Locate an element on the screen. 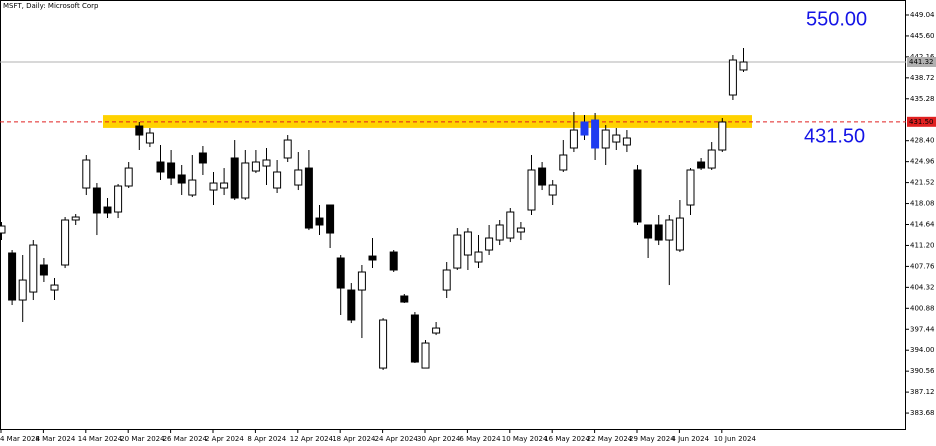  y-tick-label: 414.64 is located at coordinates (922, 225).